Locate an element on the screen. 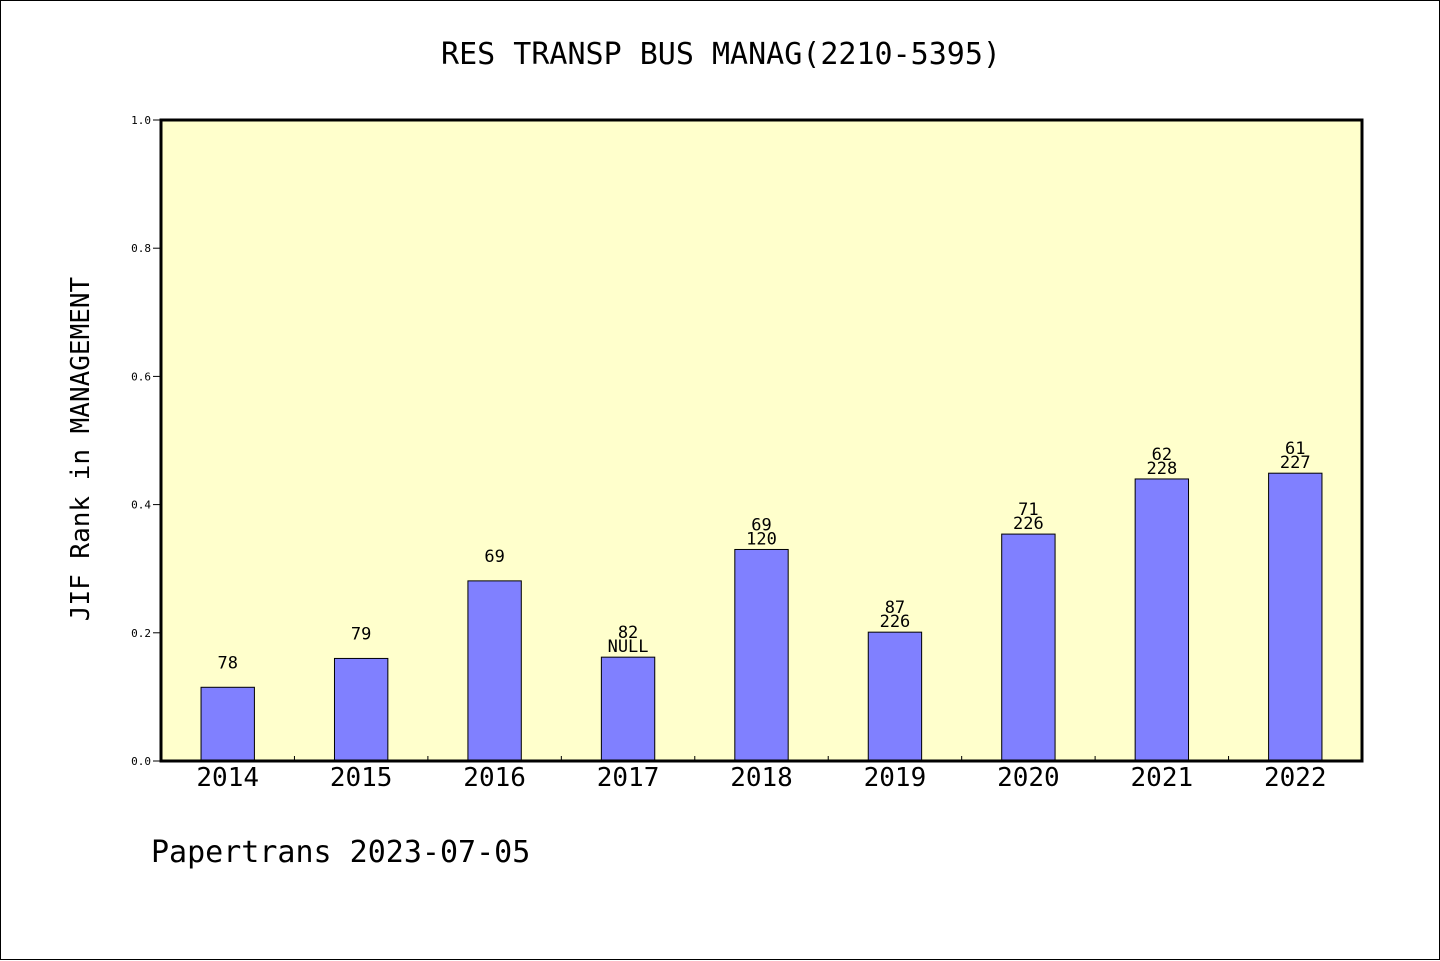 This screenshot has width=1440, height=961. x-tick-label: 2020 is located at coordinates (1028, 778).